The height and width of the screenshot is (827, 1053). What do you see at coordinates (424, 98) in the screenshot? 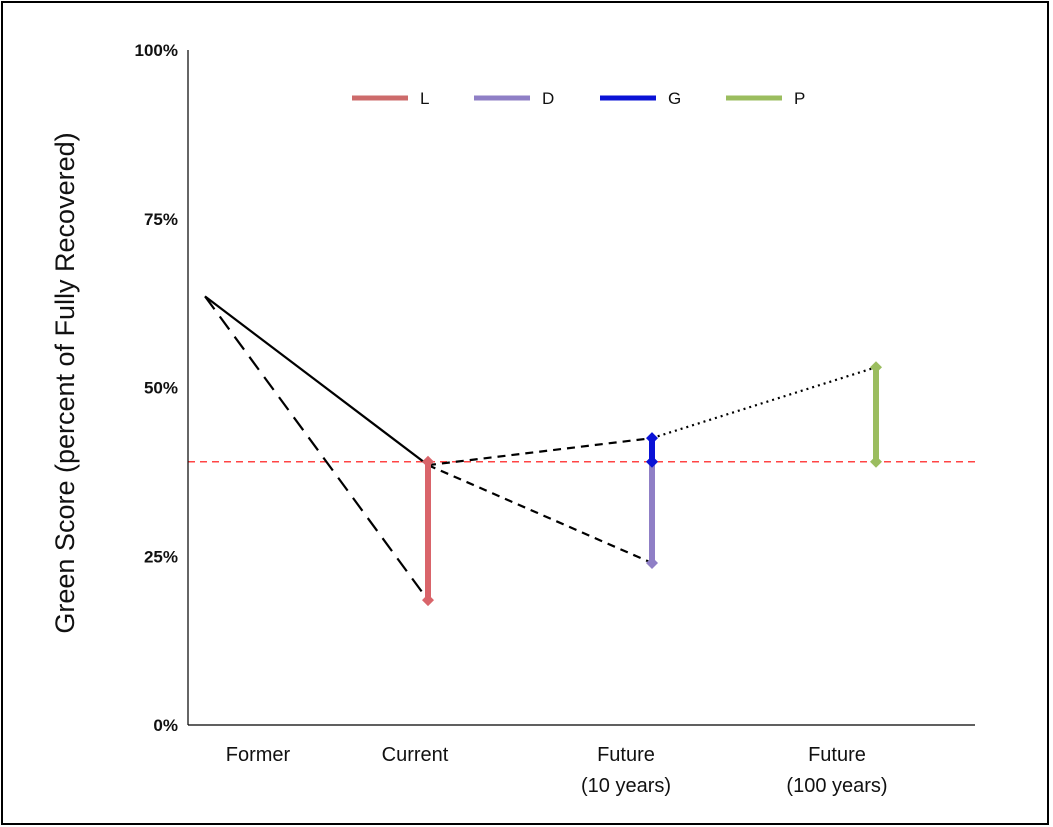
I see `legend-label-L: L` at bounding box center [424, 98].